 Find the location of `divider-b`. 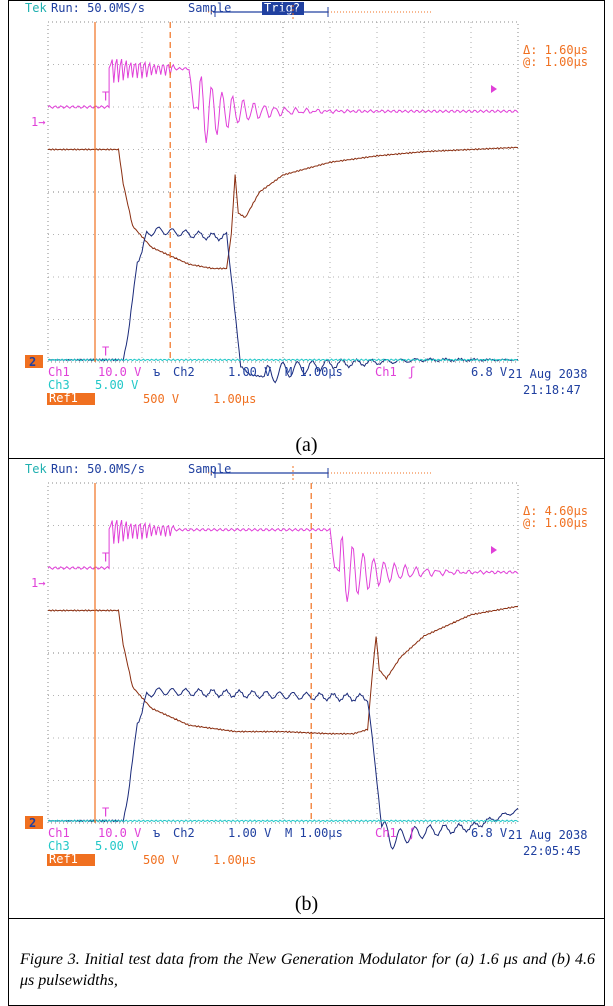

divider-b is located at coordinates (306, 918).